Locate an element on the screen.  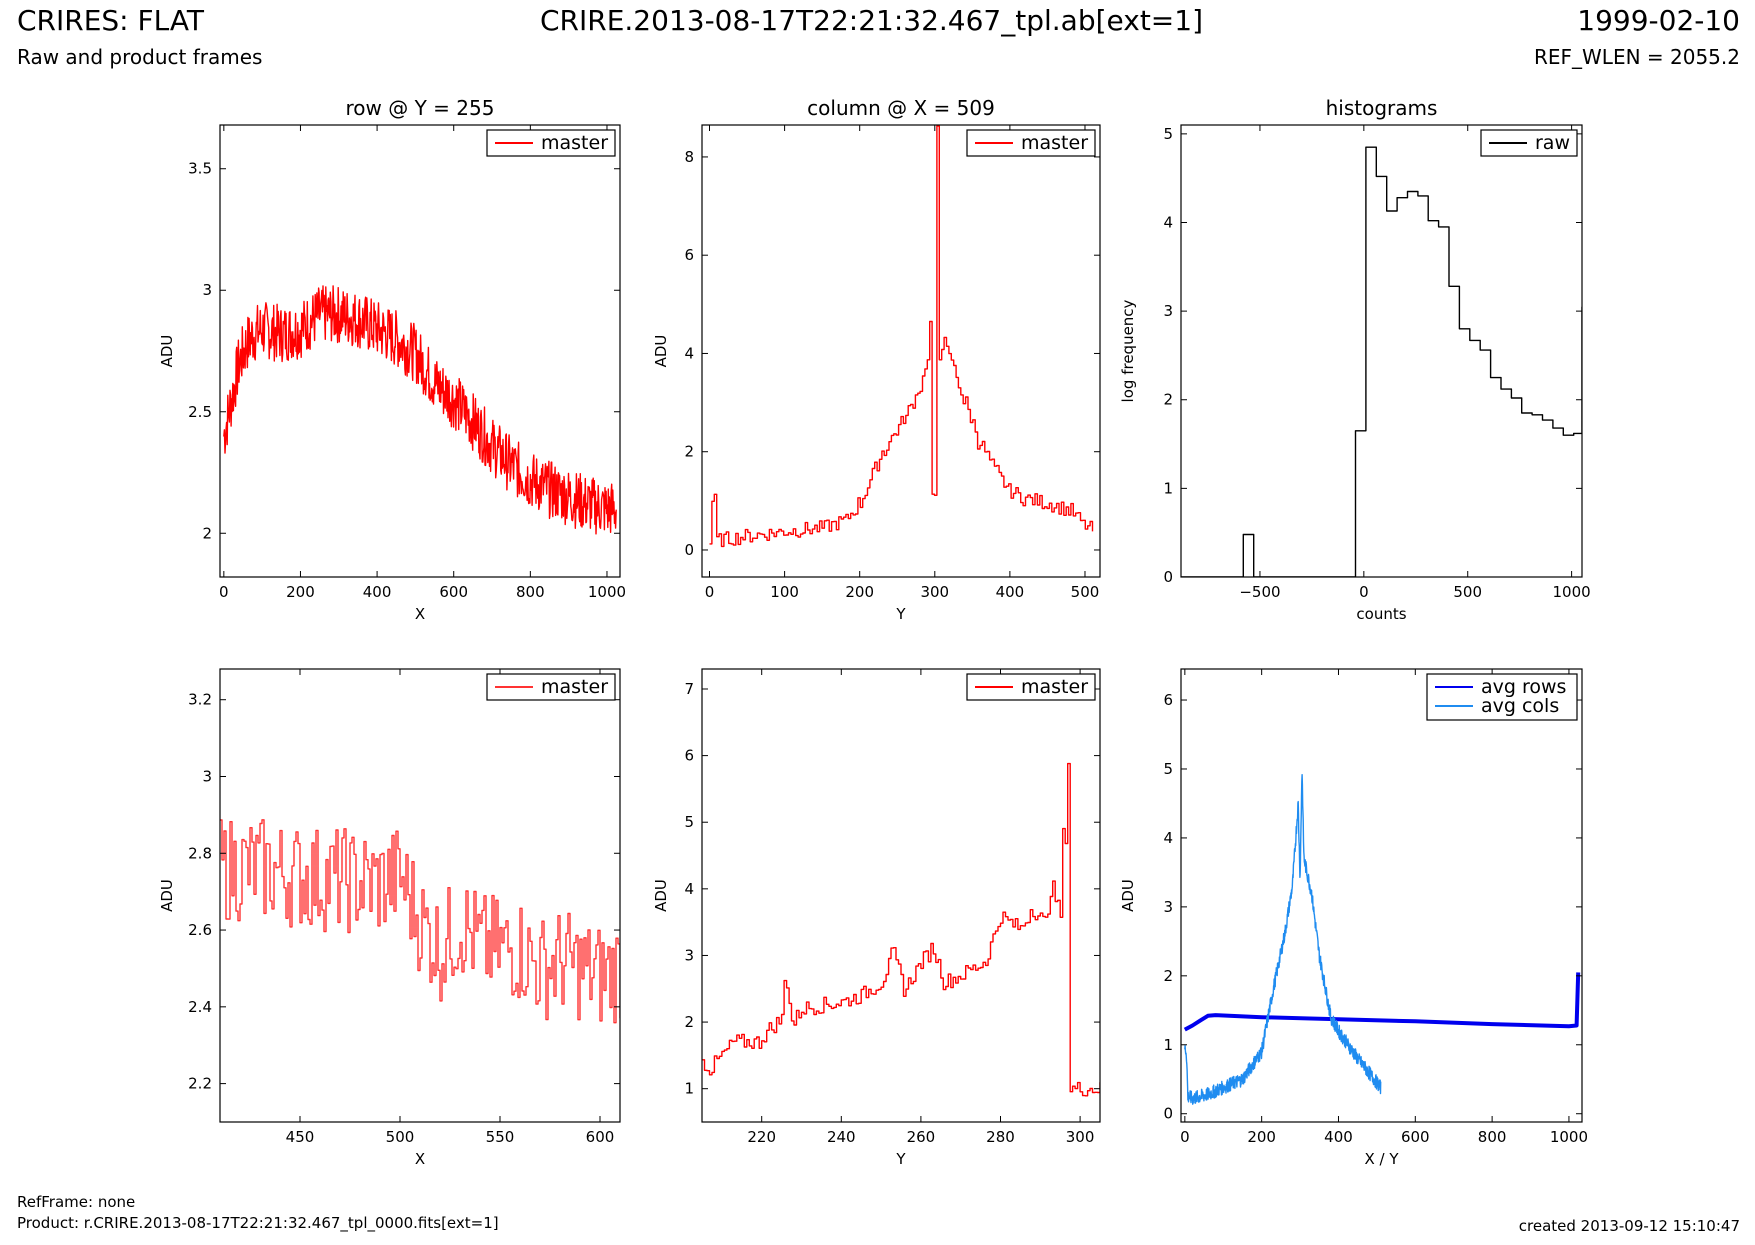
x-tick-label: 100 is located at coordinates (784, 592).